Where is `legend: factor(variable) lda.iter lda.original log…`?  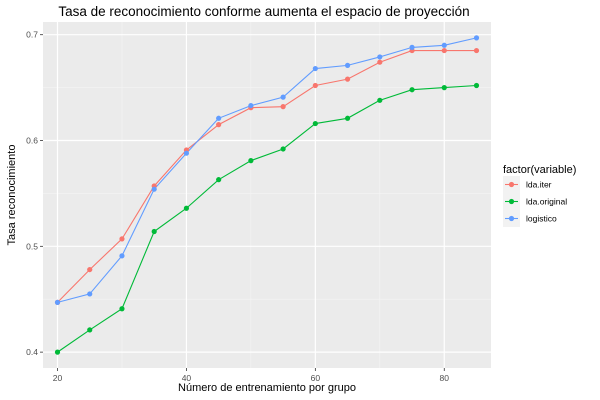 legend: factor(variable) lda.iter lda.original log… is located at coordinates (539, 195).